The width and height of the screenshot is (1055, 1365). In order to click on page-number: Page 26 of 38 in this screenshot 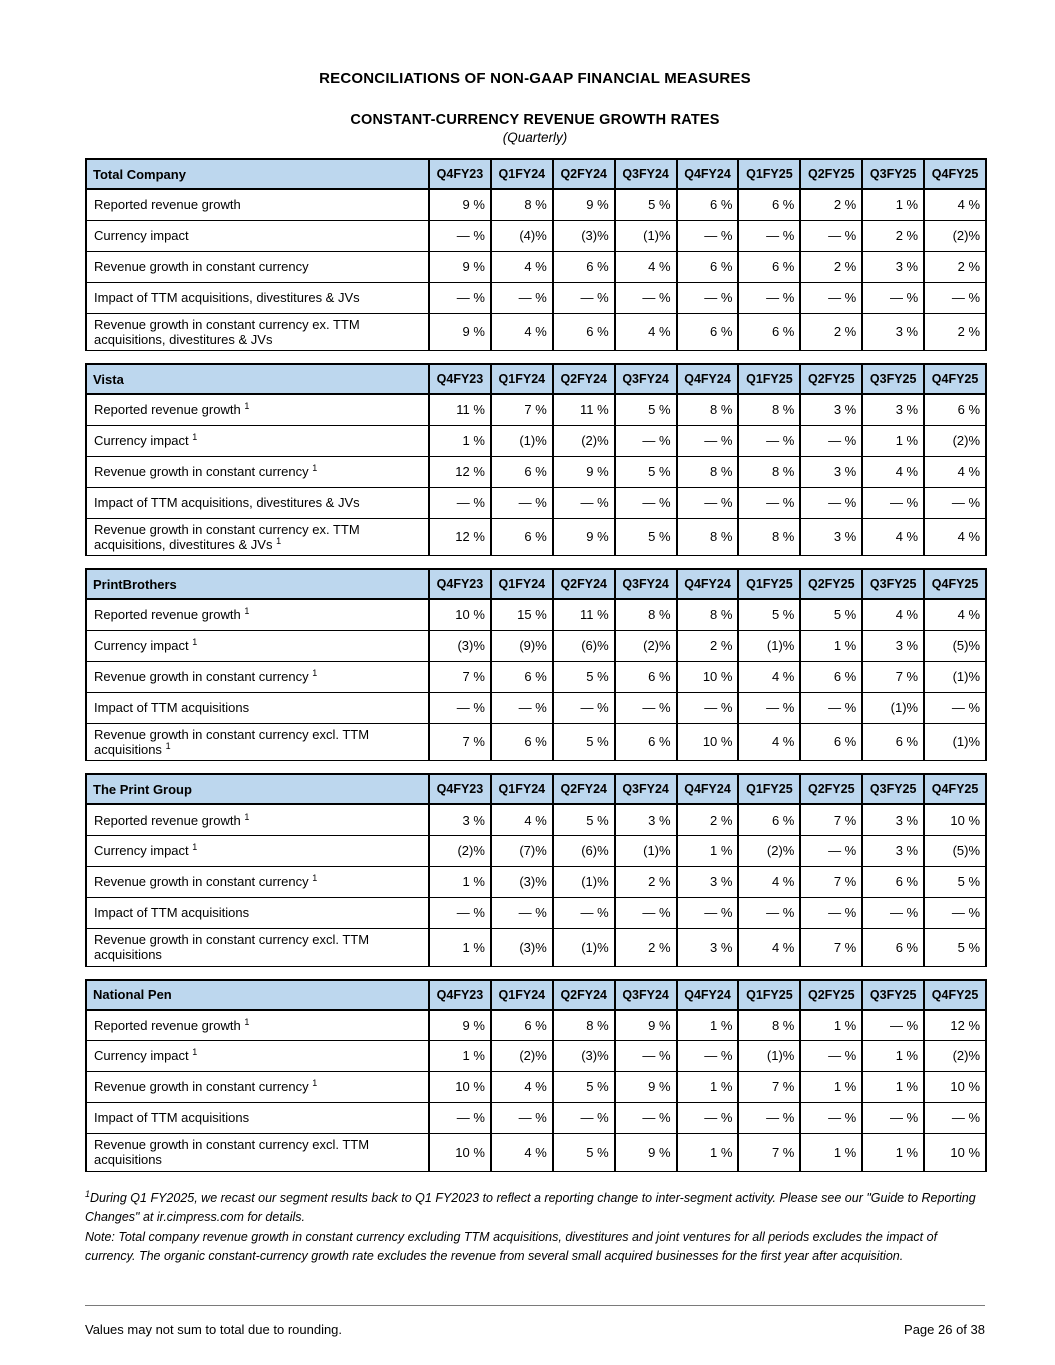, I will do `click(944, 1329)`.